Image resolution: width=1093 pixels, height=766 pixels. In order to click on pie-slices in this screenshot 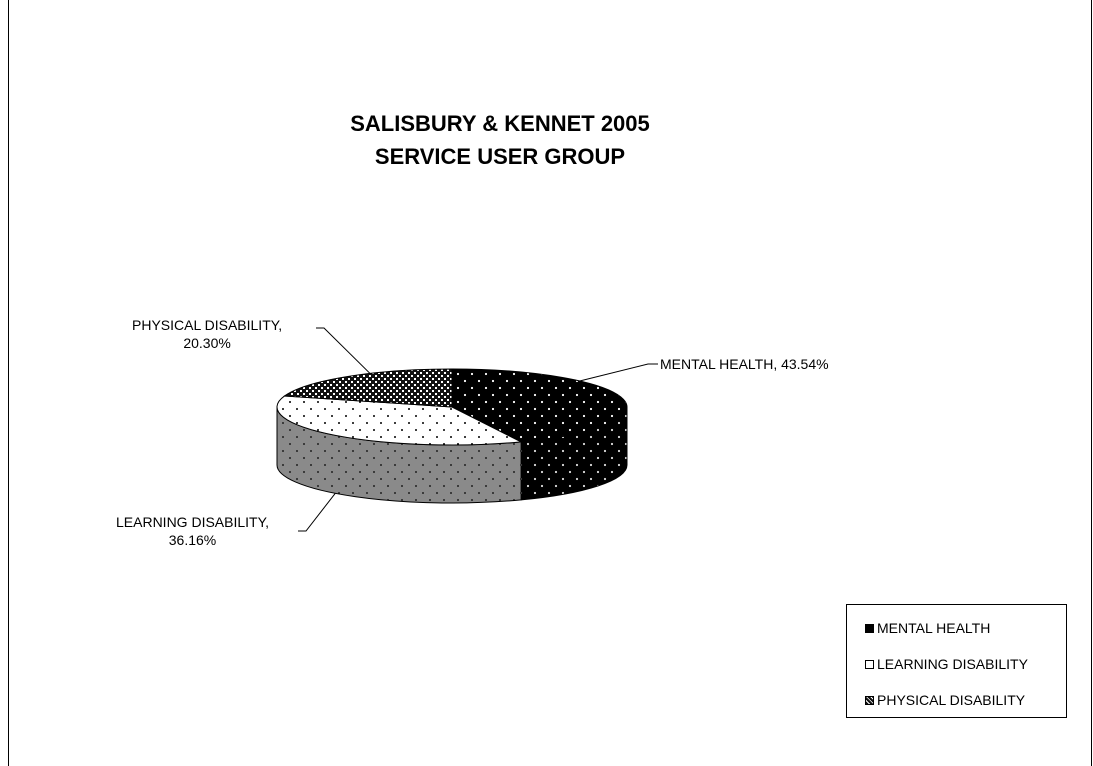, I will do `click(452, 436)`.